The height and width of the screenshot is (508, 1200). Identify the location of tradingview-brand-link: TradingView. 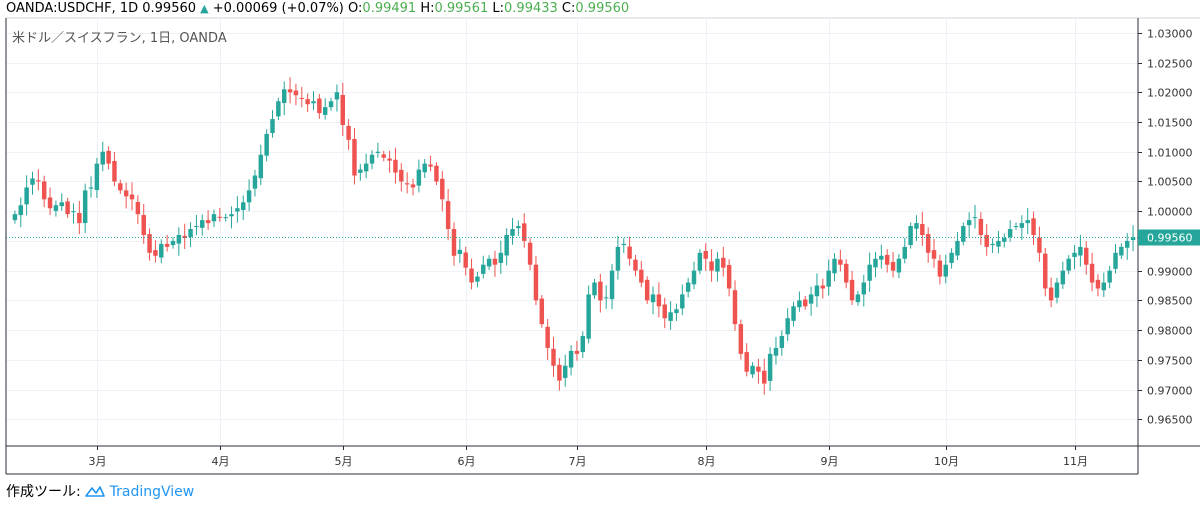
(152, 492).